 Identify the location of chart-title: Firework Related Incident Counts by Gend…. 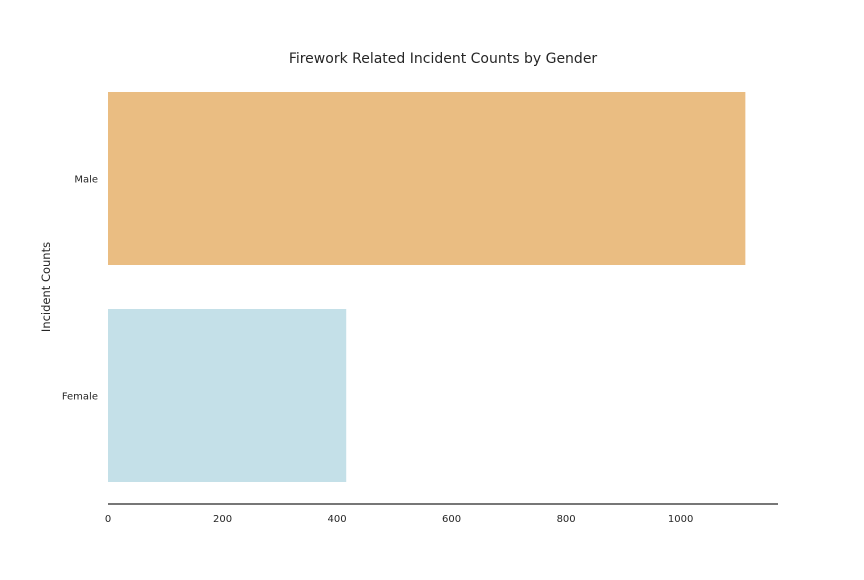
(443, 59).